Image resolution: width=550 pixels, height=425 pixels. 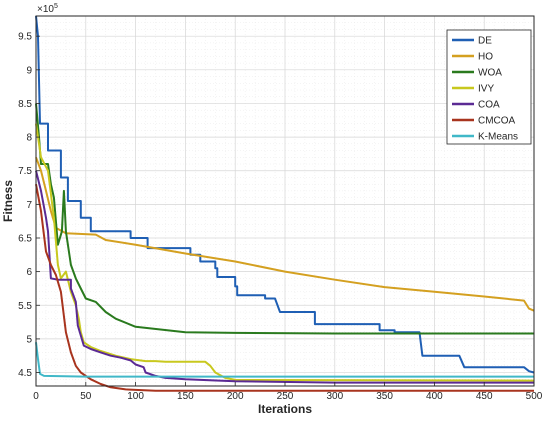 What do you see at coordinates (484, 396) in the screenshot?
I see `x-tick-label: 450` at bounding box center [484, 396].